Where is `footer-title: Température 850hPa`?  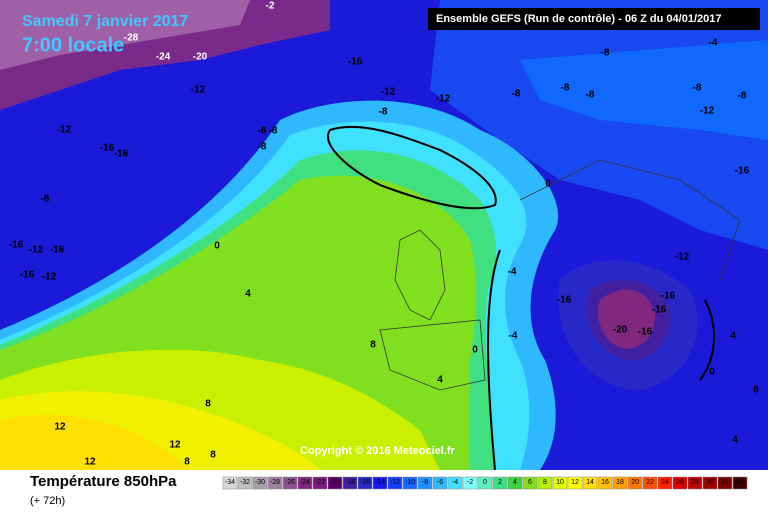 footer-title: Température 850hPa is located at coordinates (103, 481).